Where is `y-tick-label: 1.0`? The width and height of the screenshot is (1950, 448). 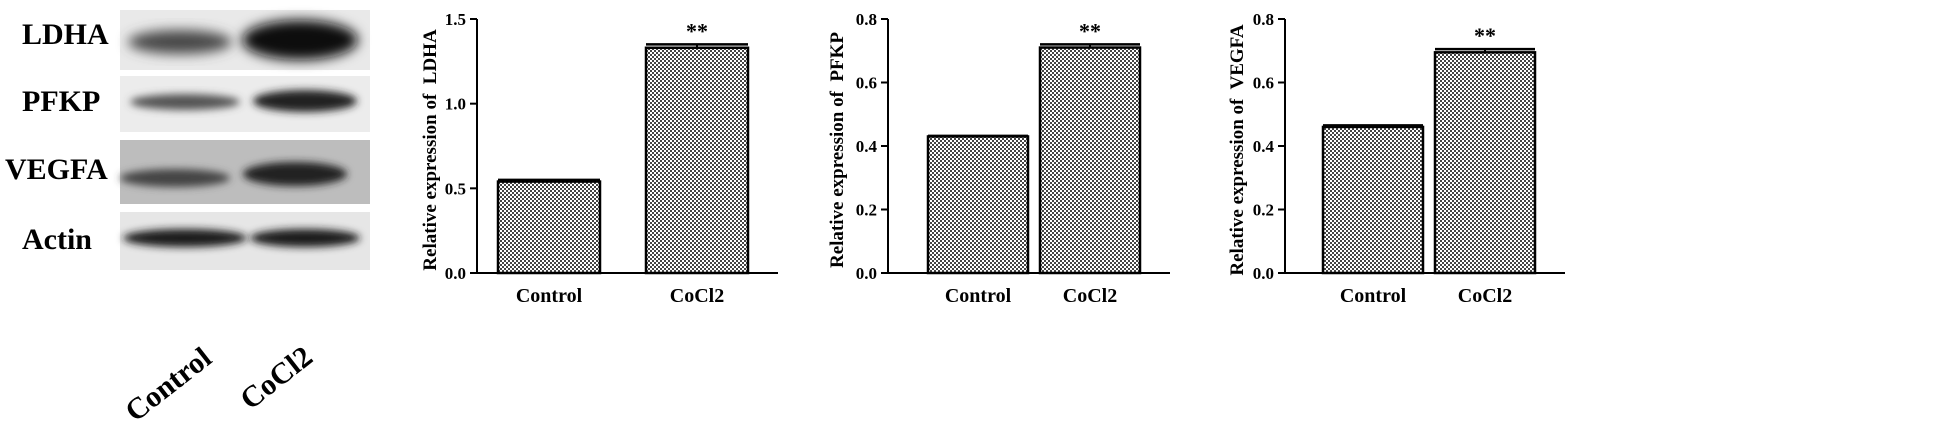 y-tick-label: 1.0 is located at coordinates (455, 104).